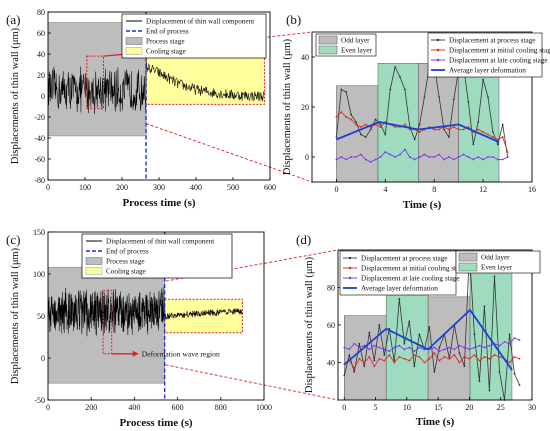  I want to click on panel-b-layer-legend-label: Odd layer, so click(355, 41).